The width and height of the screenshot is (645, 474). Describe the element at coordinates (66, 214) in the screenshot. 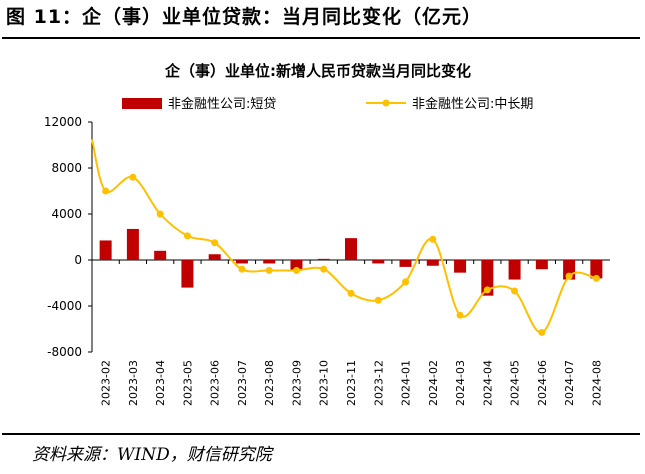

I see `y-tick-label: 4000` at that location.